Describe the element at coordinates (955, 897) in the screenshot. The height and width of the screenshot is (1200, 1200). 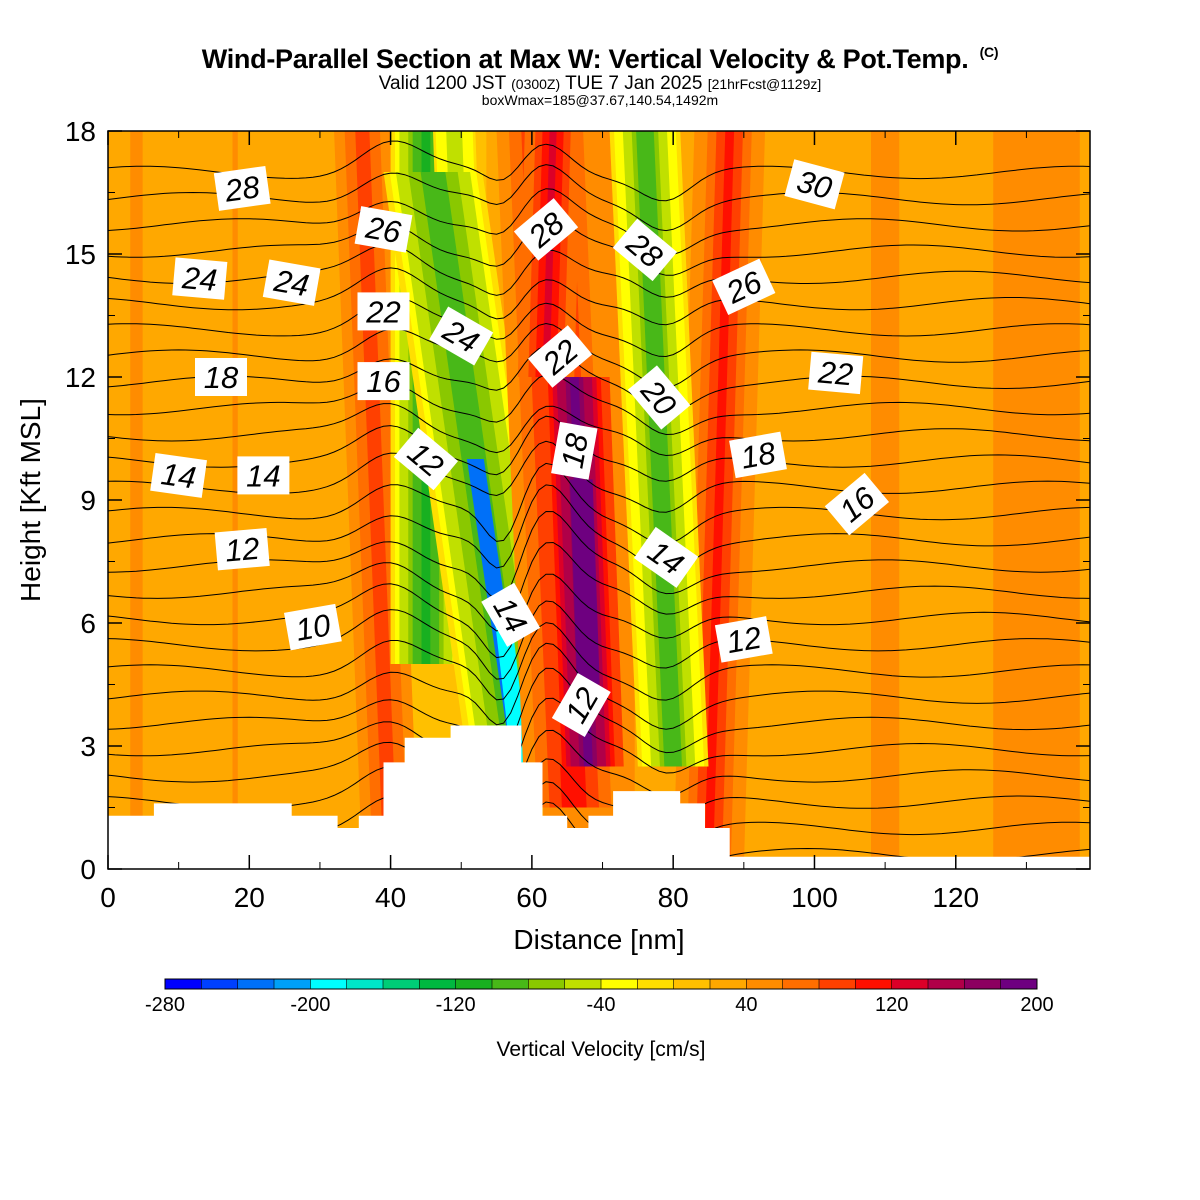
I see `x-tick-label: 120` at that location.